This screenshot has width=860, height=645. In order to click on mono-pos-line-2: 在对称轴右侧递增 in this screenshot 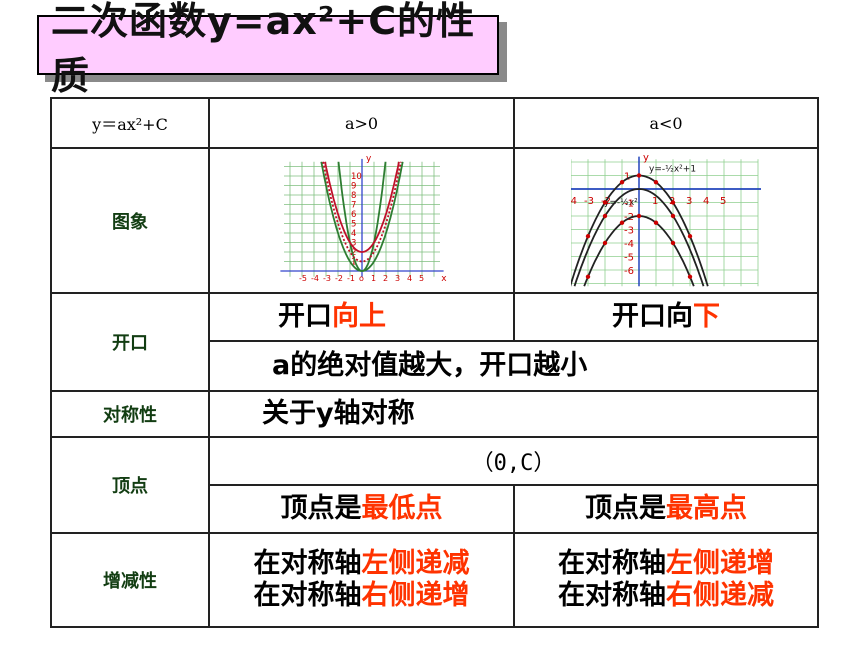, I will do `click(361, 596)`.